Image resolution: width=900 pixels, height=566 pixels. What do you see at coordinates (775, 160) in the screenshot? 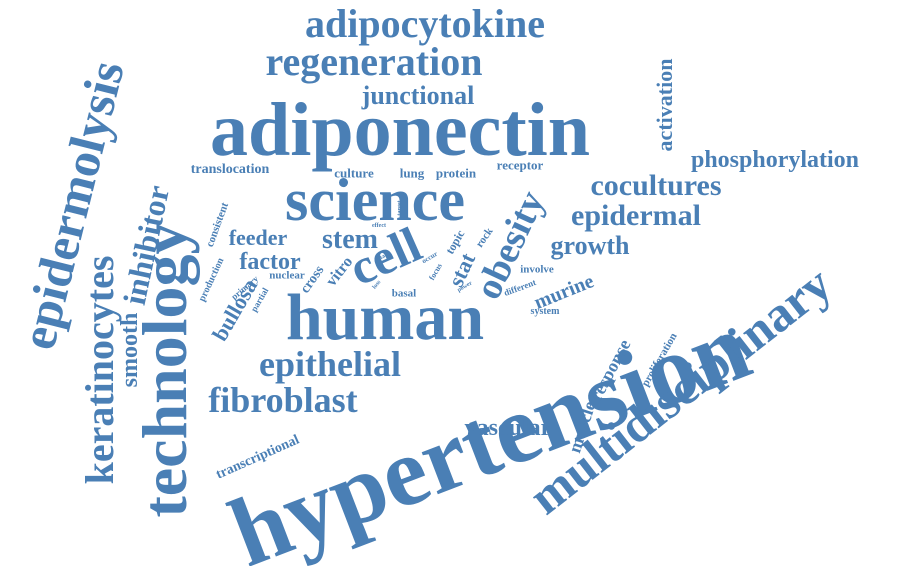
I see `cloud-word-phosphorylation: phosphorylation` at bounding box center [775, 160].